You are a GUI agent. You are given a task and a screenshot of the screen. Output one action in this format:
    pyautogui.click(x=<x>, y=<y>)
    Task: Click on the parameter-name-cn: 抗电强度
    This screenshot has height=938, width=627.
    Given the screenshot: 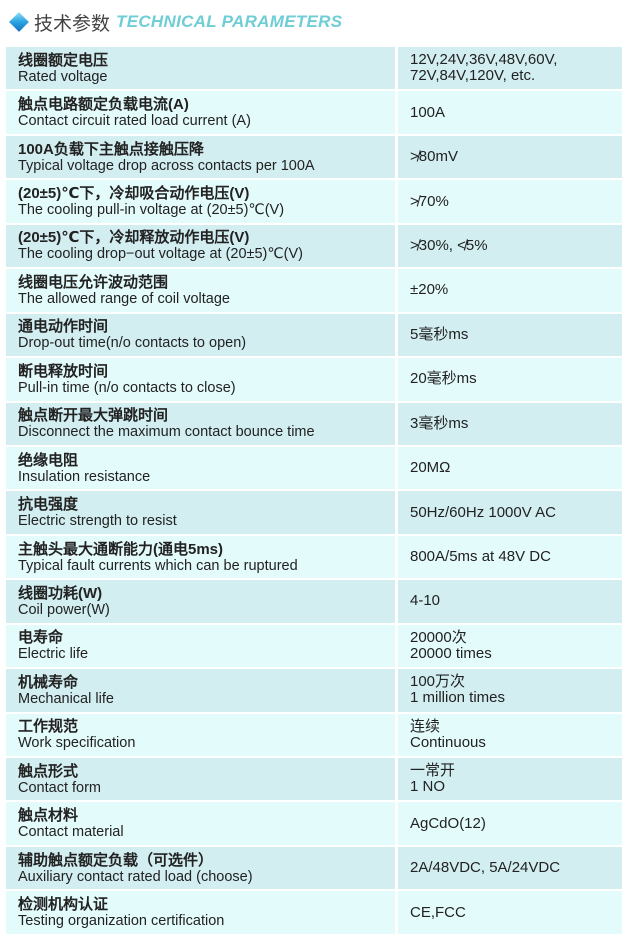 What is the action you would take?
    pyautogui.click(x=48, y=505)
    